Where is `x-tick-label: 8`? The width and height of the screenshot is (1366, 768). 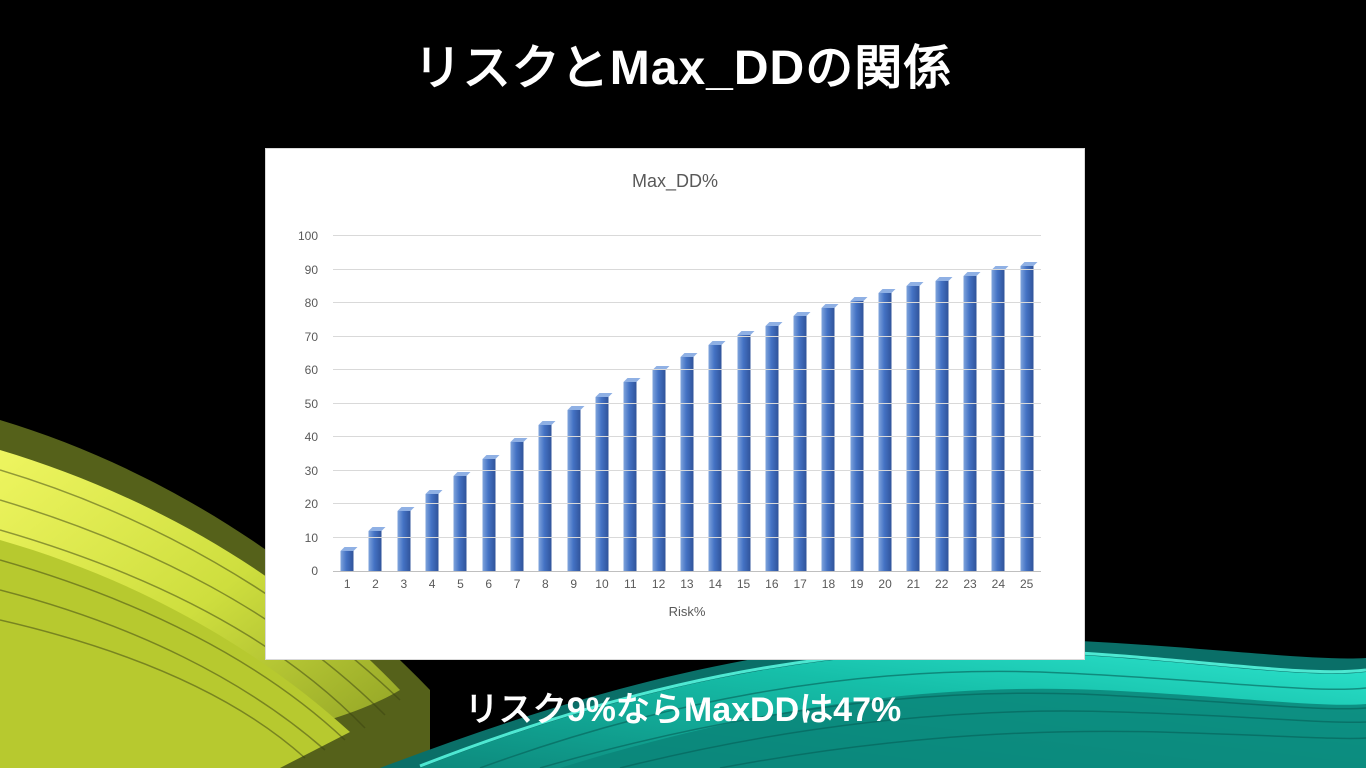 x-tick-label: 8 is located at coordinates (545, 584).